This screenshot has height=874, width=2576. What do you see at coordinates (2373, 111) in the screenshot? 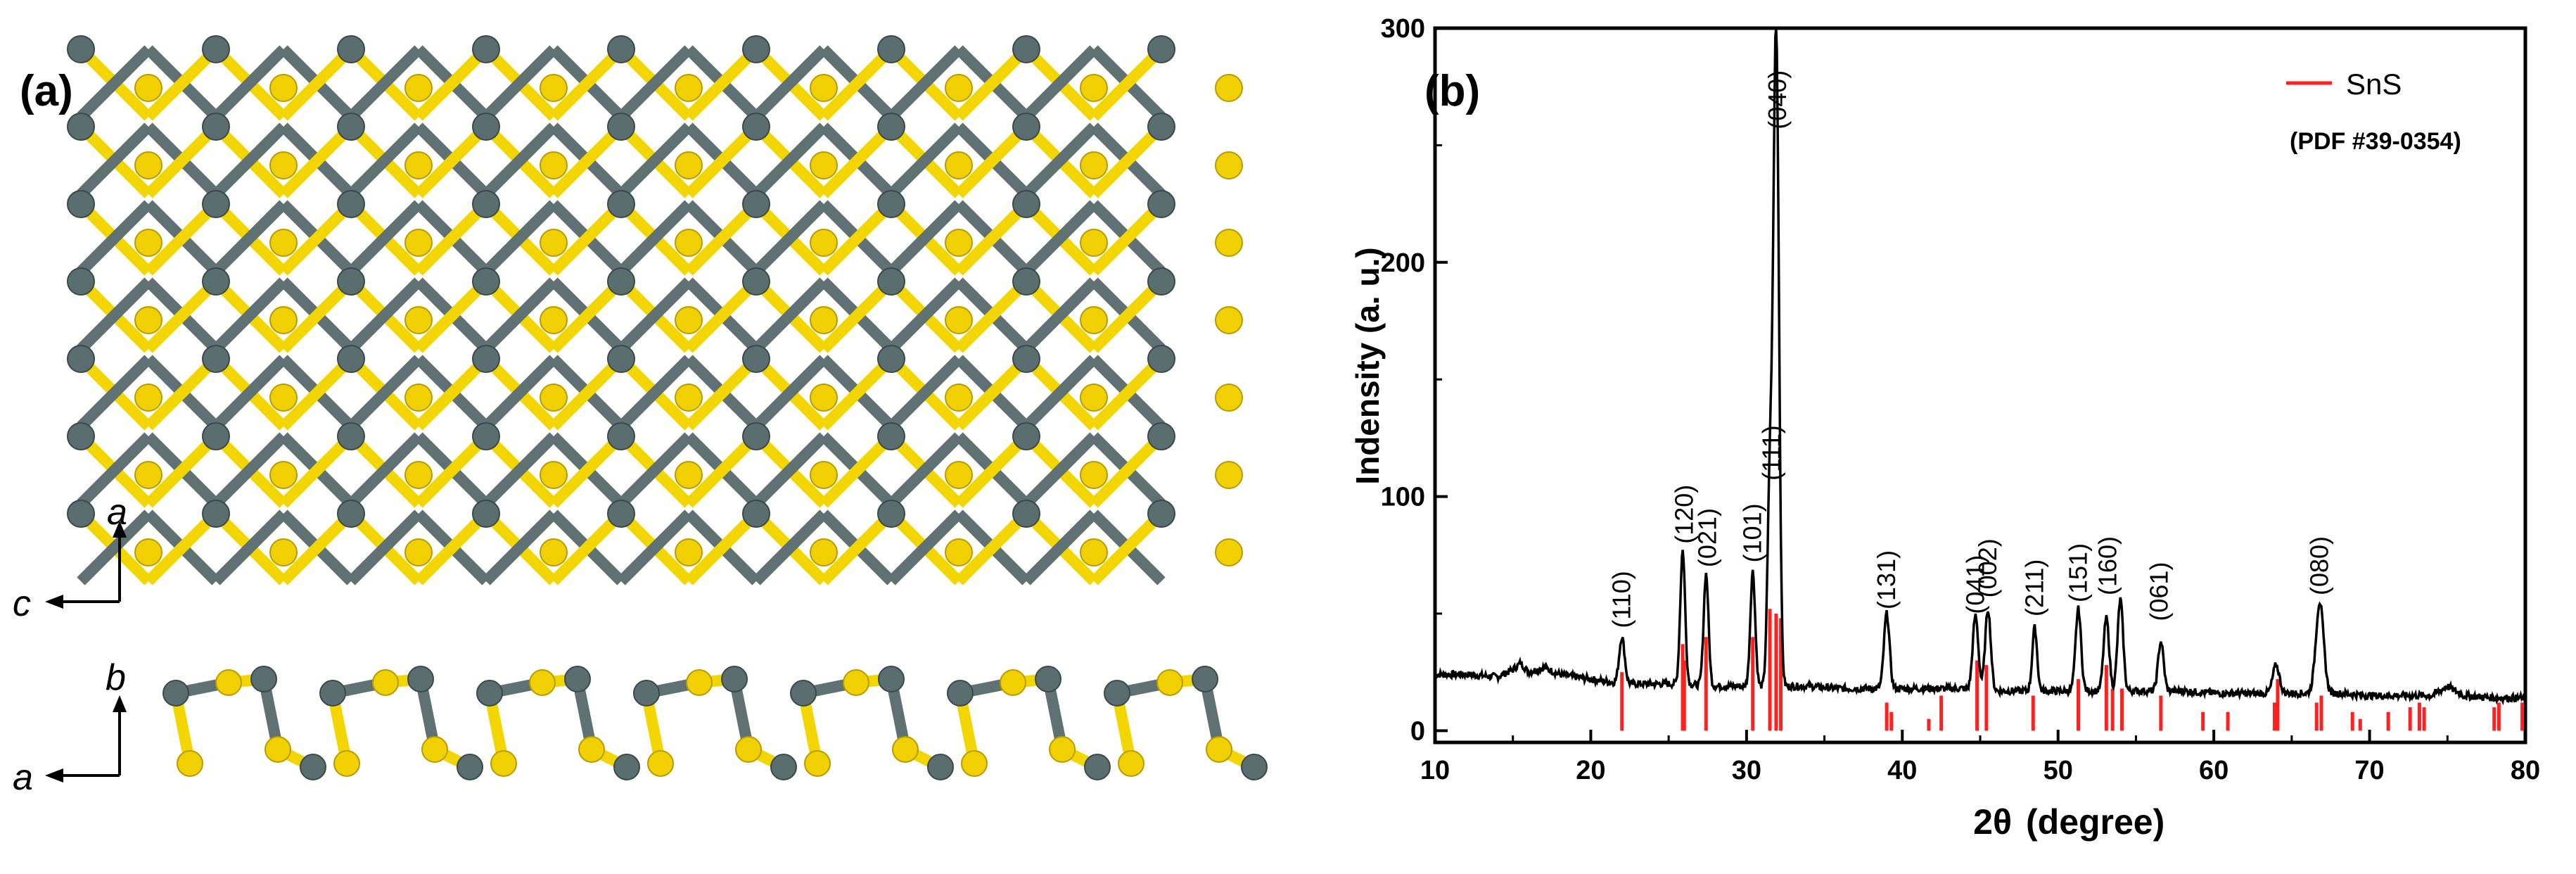
I see `chart-legend: SnS (PDF #39-0354)` at bounding box center [2373, 111].